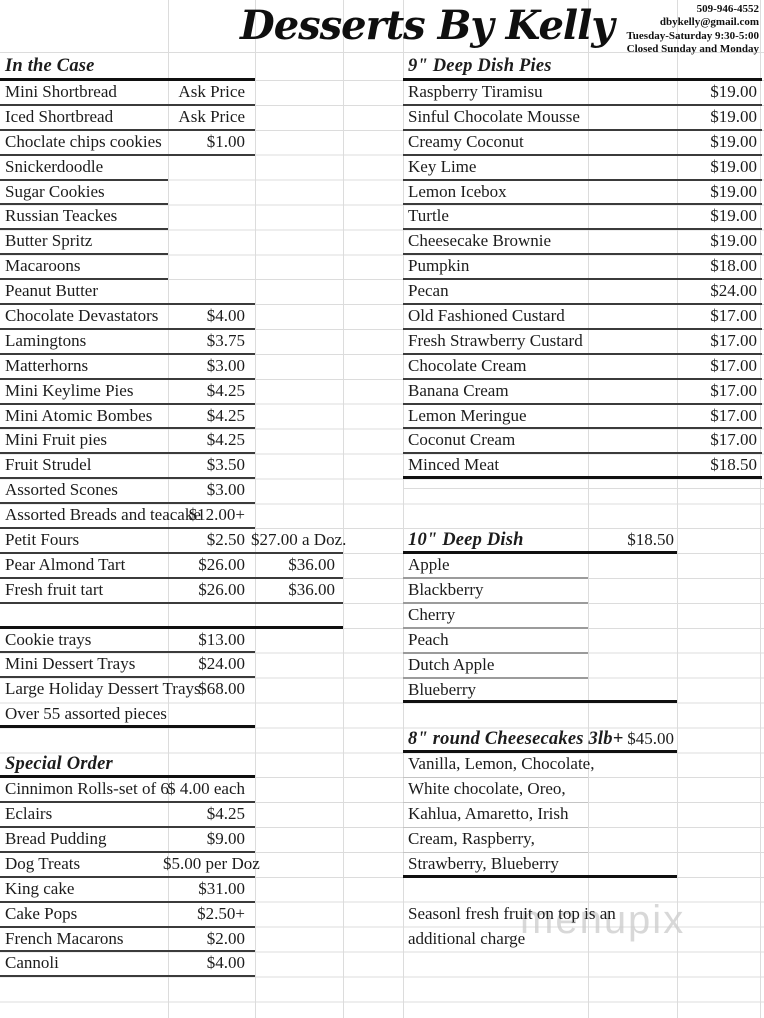 Image resolution: width=764 pixels, height=1018 pixels. Describe the element at coordinates (225, 340) in the screenshot. I see `item-price: $3.75` at that location.